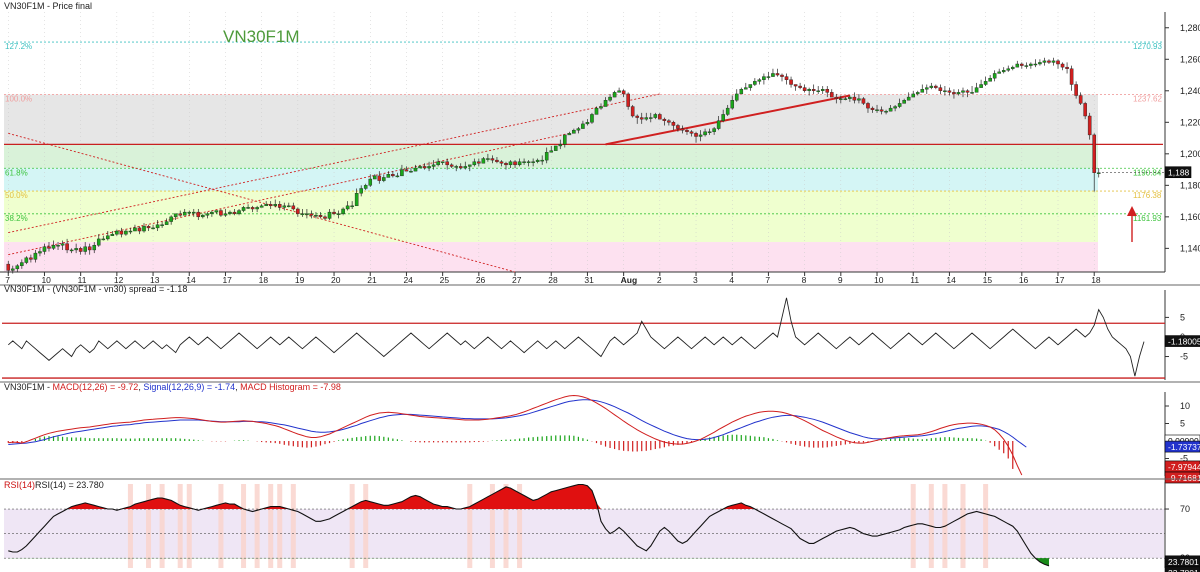 The width and height of the screenshot is (1200, 572). Describe the element at coordinates (119, 280) in the screenshot. I see `x-tick-label: 12` at that location.